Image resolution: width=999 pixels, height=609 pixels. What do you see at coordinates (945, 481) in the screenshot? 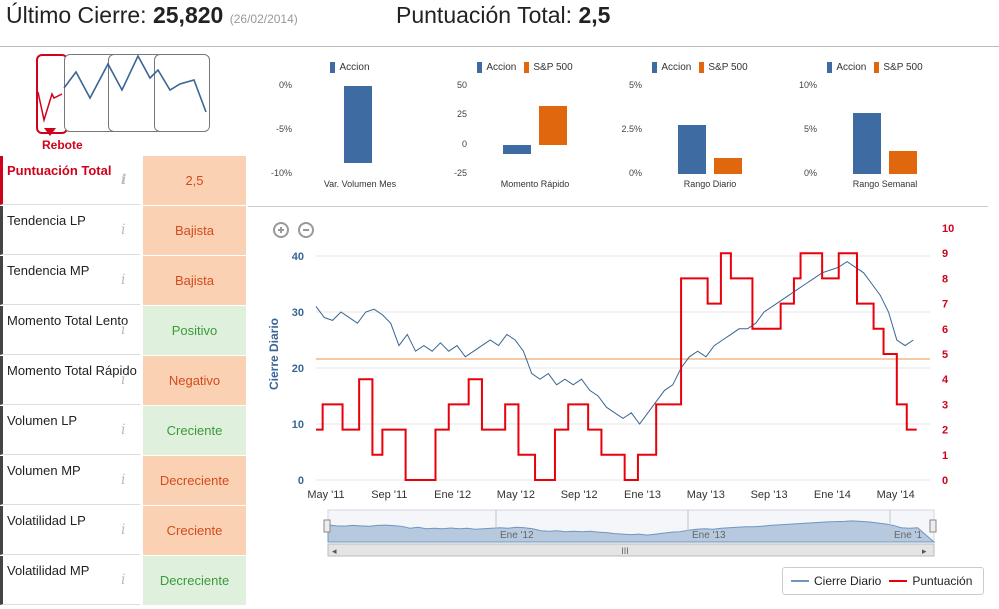
I see `y2-tick-label: 0` at bounding box center [945, 481].